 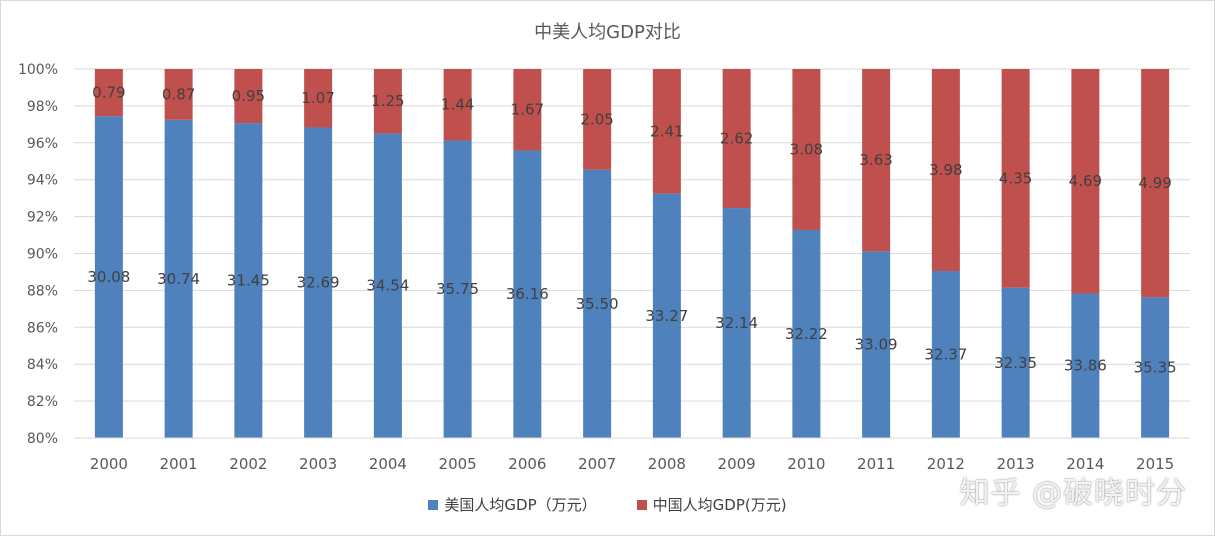 I want to click on x-tick-label: 2004, so click(x=388, y=464).